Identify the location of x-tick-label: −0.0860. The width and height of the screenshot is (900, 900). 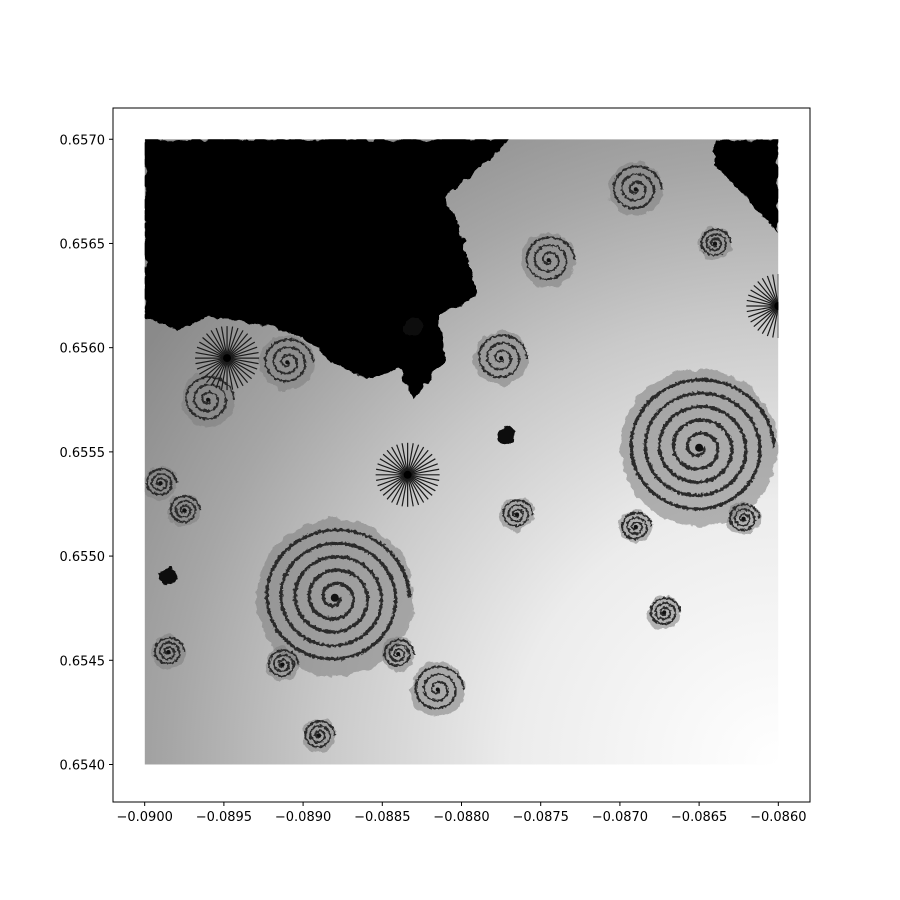
(778, 817).